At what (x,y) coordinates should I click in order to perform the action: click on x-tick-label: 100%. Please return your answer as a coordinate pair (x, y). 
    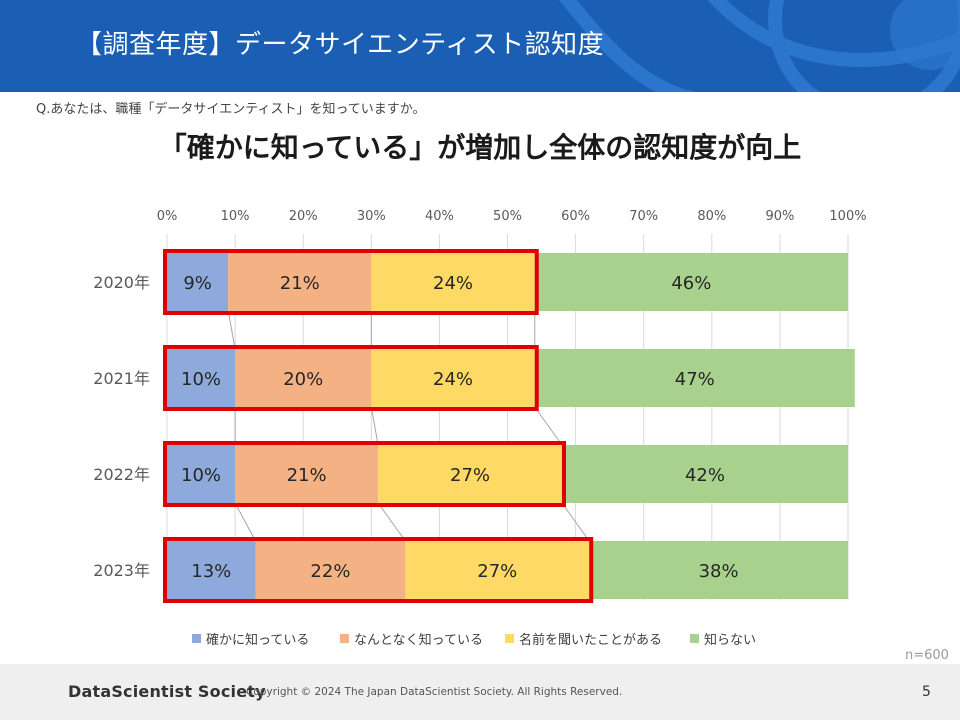
    Looking at the image, I should click on (847, 216).